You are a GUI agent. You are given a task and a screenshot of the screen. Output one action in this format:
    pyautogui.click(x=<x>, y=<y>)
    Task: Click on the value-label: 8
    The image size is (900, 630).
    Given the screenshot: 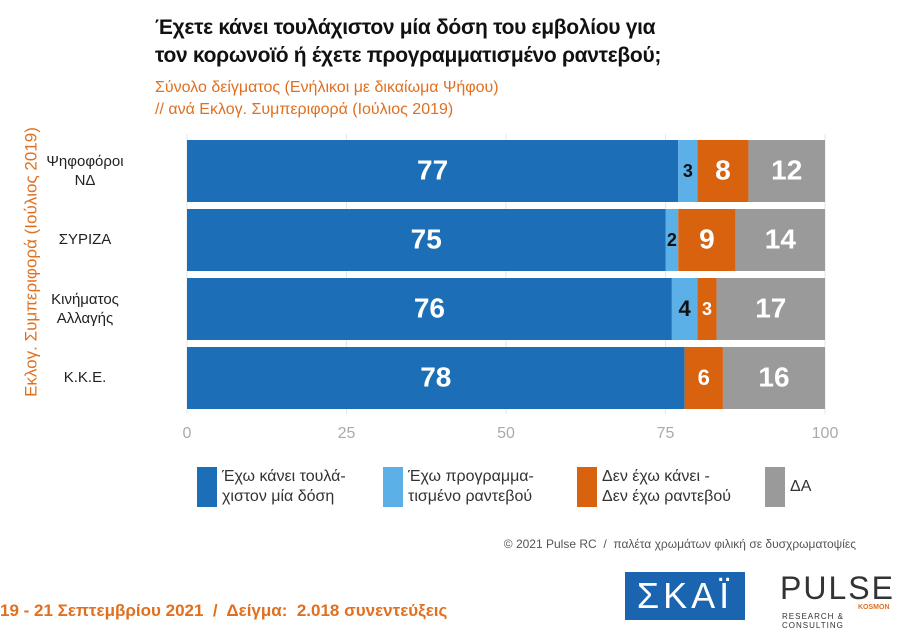 What is the action you would take?
    pyautogui.click(x=723, y=169)
    